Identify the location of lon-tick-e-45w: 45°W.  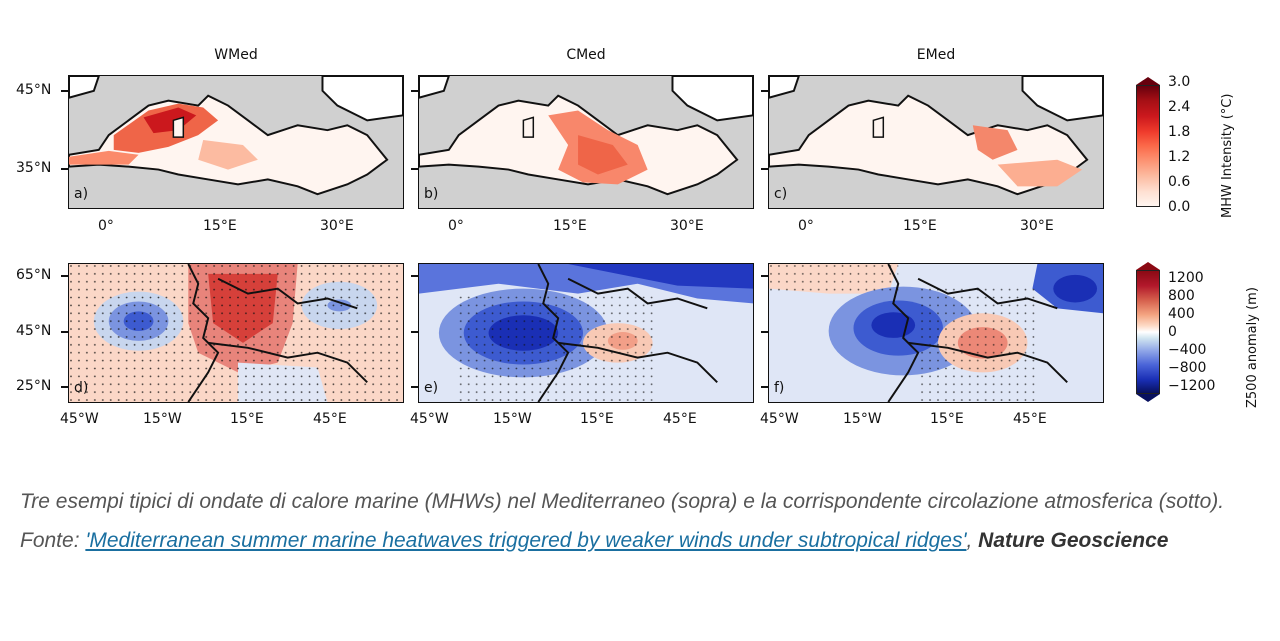
(429, 419).